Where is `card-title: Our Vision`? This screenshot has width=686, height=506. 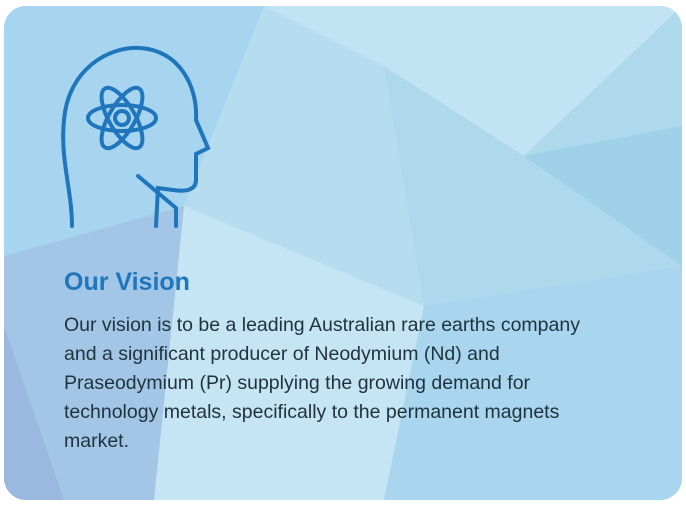 card-title: Our Vision is located at coordinates (127, 282).